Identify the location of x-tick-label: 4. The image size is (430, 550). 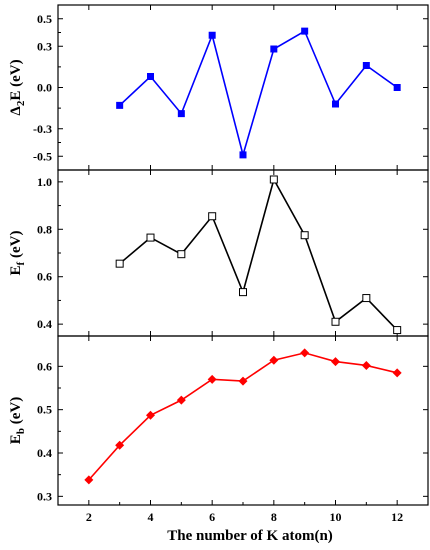
(151, 517).